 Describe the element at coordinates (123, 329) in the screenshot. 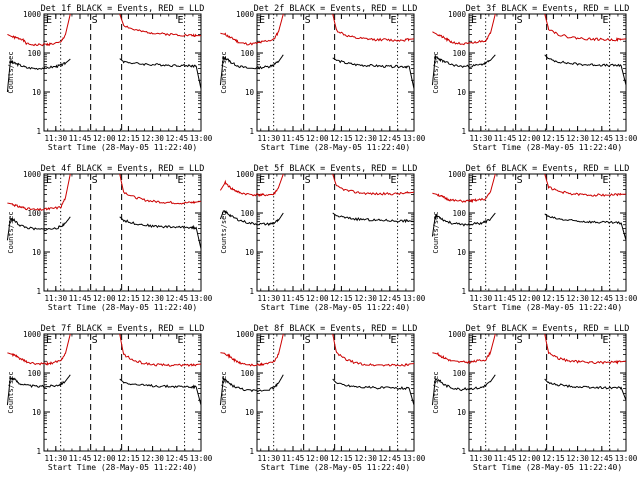

I see `panel-title: Det 7f BLACK = Events, RED = LLD` at that location.